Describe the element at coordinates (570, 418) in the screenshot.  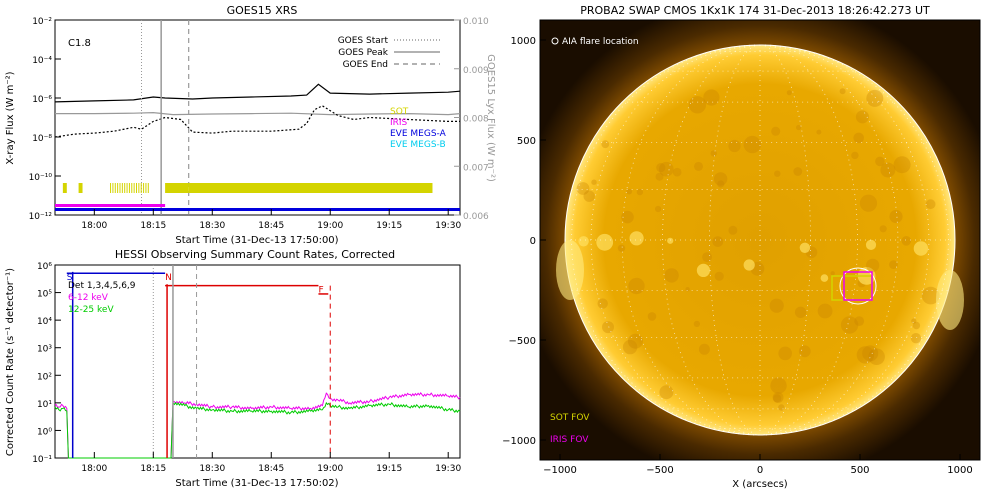
I see `sot-legend-label: SOT FOV` at that location.